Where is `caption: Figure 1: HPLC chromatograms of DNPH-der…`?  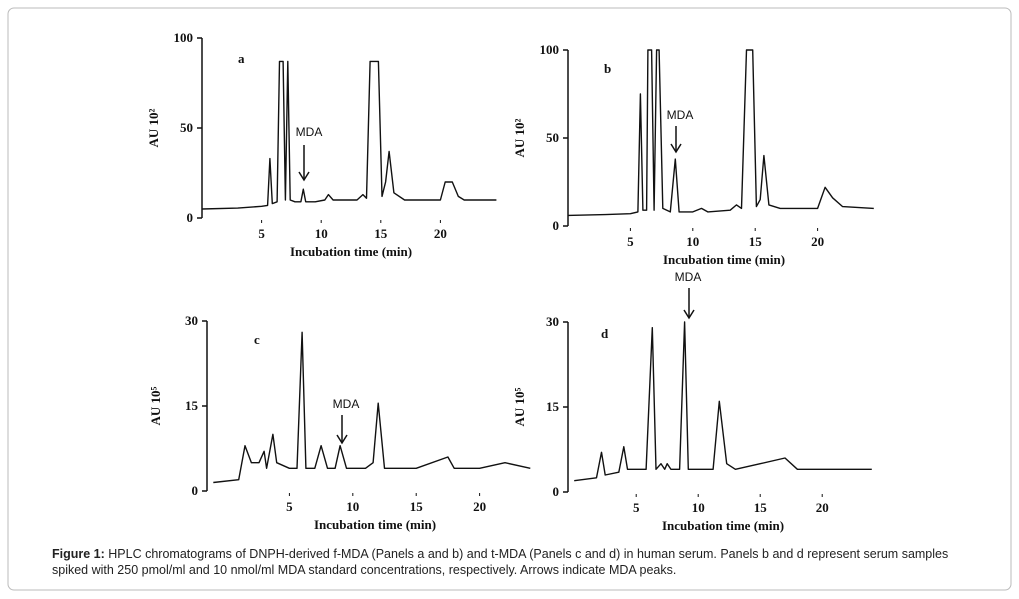
caption: Figure 1: HPLC chromatograms of DNPH-der… is located at coordinates (517, 562).